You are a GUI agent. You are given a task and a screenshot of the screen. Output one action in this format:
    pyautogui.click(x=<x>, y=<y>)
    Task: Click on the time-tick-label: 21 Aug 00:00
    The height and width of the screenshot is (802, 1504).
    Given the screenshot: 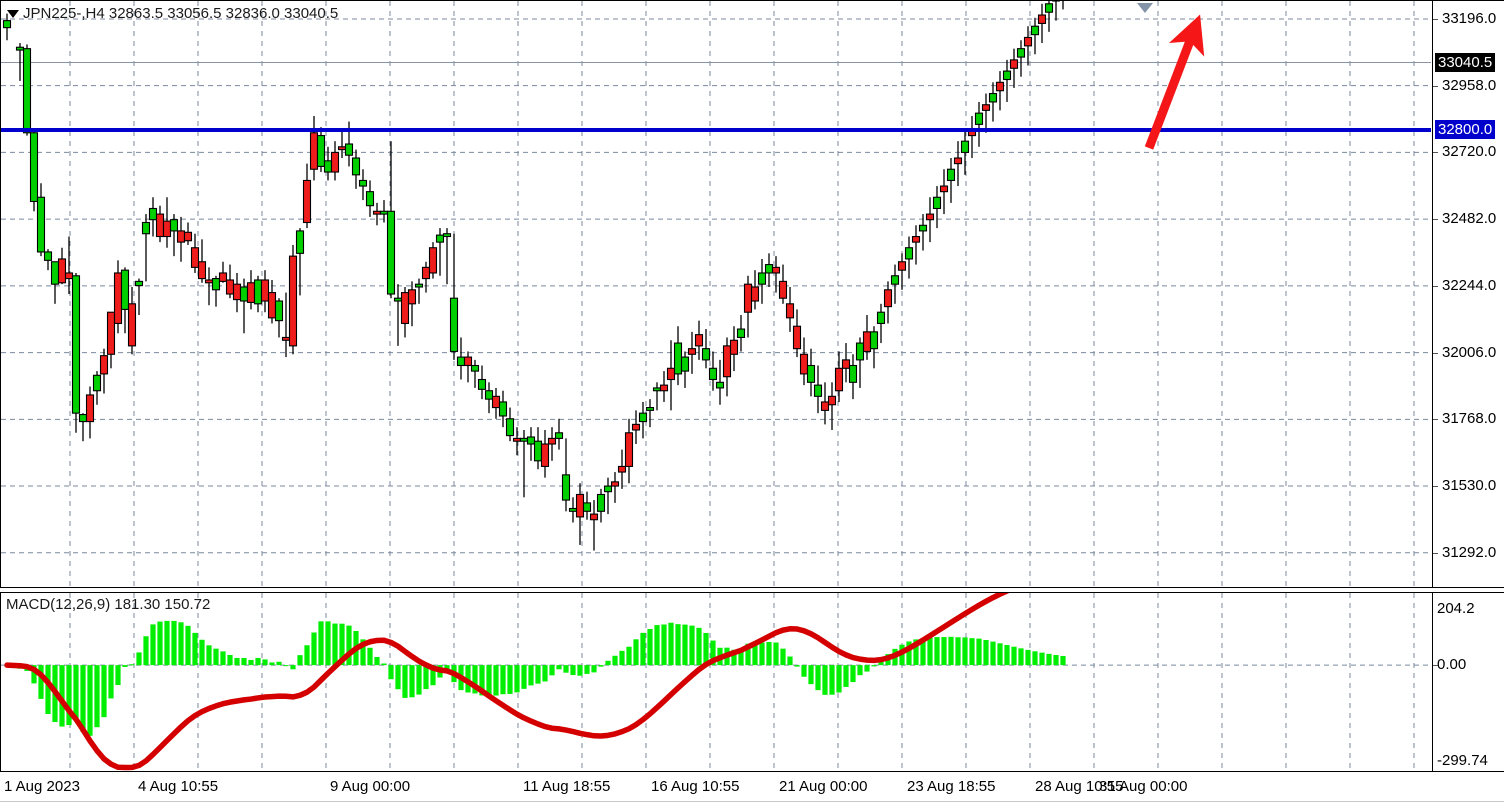 What is the action you would take?
    pyautogui.click(x=823, y=786)
    